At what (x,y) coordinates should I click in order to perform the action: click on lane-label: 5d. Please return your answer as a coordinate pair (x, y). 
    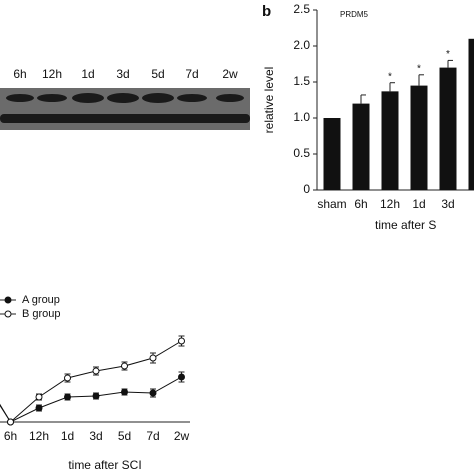
    Looking at the image, I should click on (157, 74).